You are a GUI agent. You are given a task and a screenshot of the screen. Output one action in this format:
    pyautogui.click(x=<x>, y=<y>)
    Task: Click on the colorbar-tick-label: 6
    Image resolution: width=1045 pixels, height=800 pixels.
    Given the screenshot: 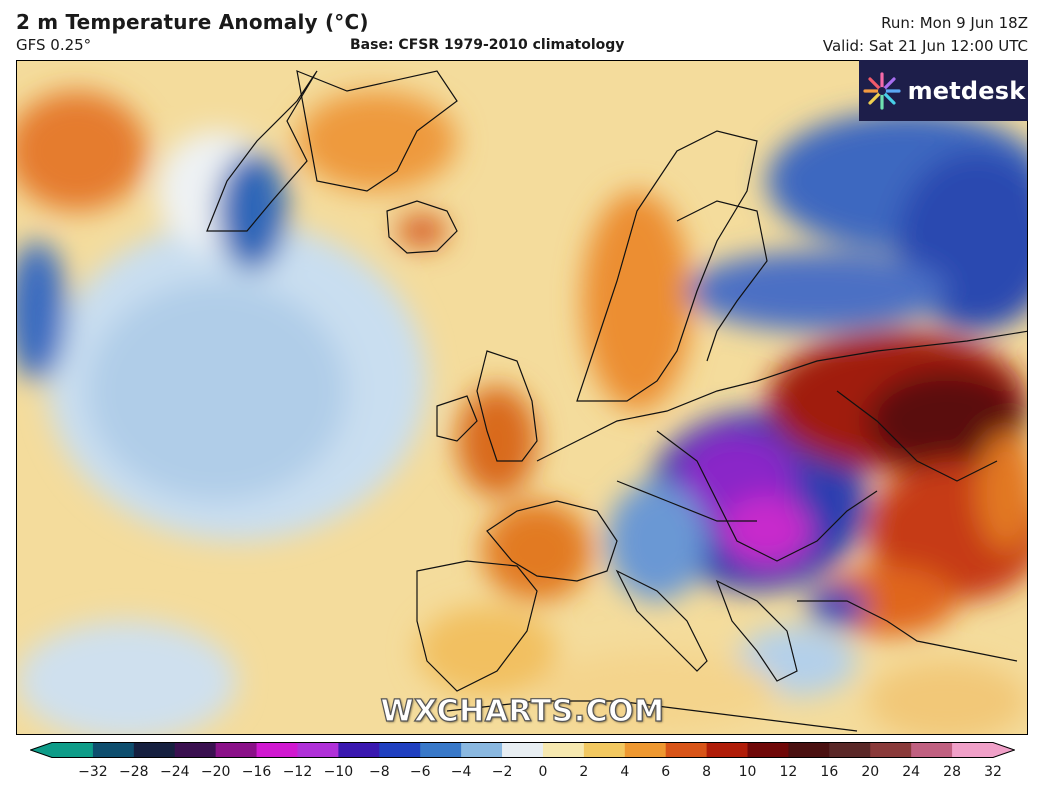 What is the action you would take?
    pyautogui.click(x=666, y=772)
    